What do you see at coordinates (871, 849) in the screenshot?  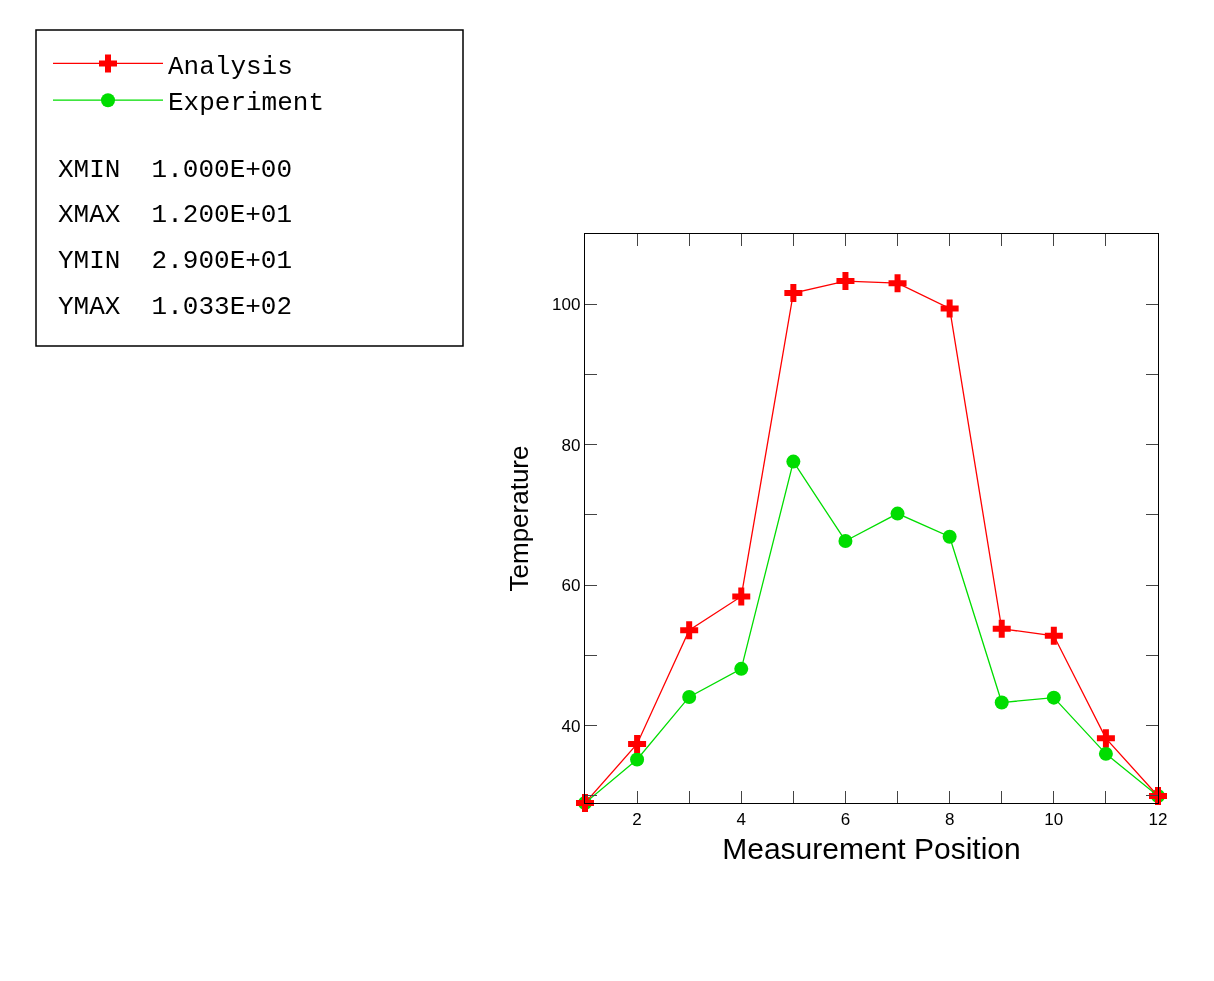 I see `x-axis-title: Measurement Position` at bounding box center [871, 849].